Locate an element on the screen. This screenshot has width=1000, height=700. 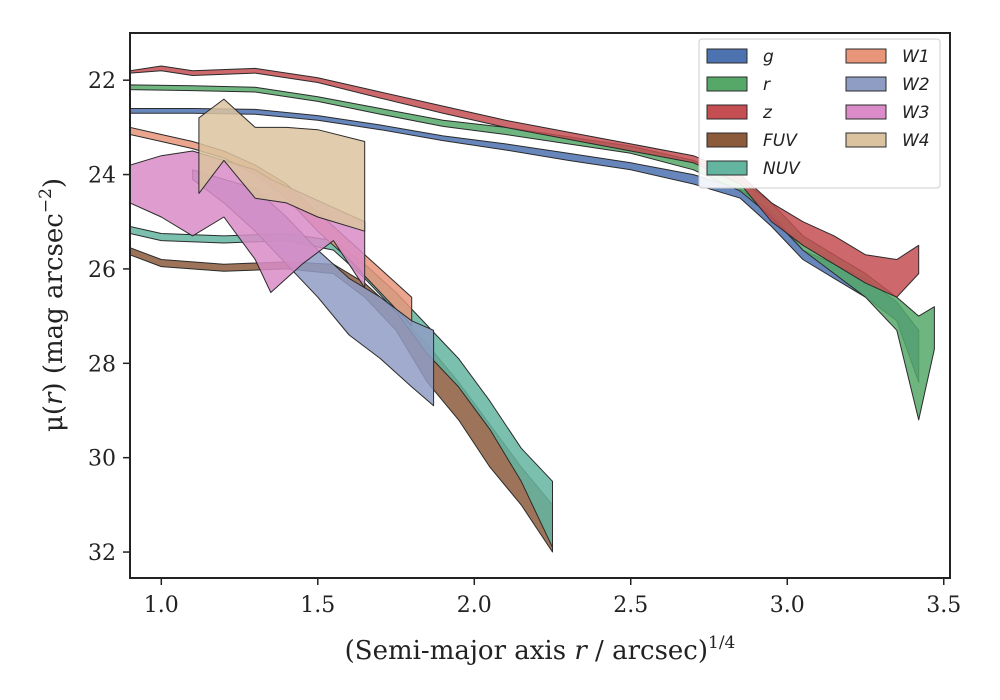
legend-label-g: g is located at coordinates (768, 57).